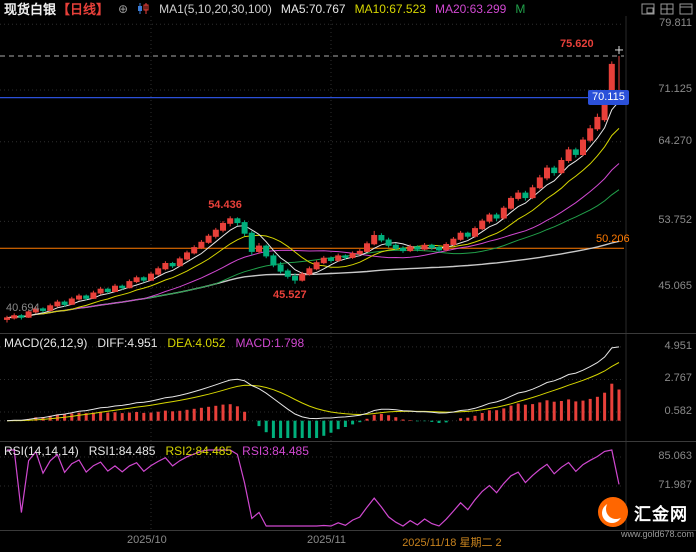 The height and width of the screenshot is (552, 696). I want to click on y-axis-tick: 79.811, so click(675, 23).